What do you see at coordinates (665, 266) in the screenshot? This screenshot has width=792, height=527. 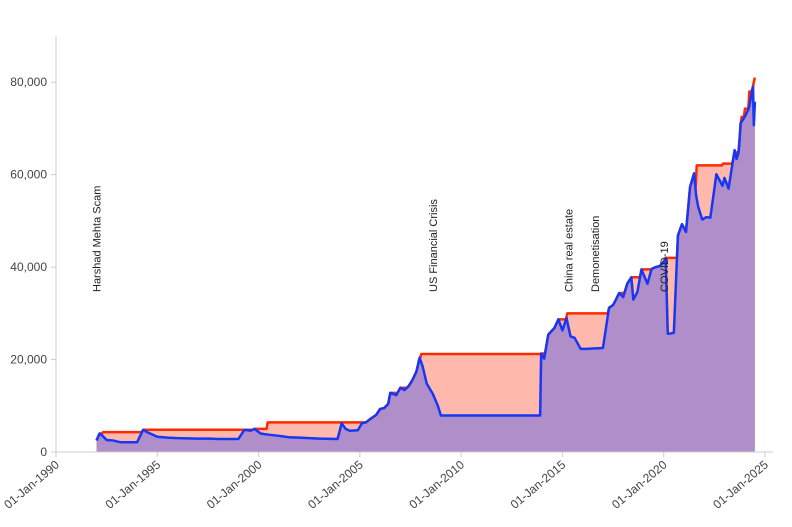 I see `annotation-label: COVID-19` at bounding box center [665, 266].